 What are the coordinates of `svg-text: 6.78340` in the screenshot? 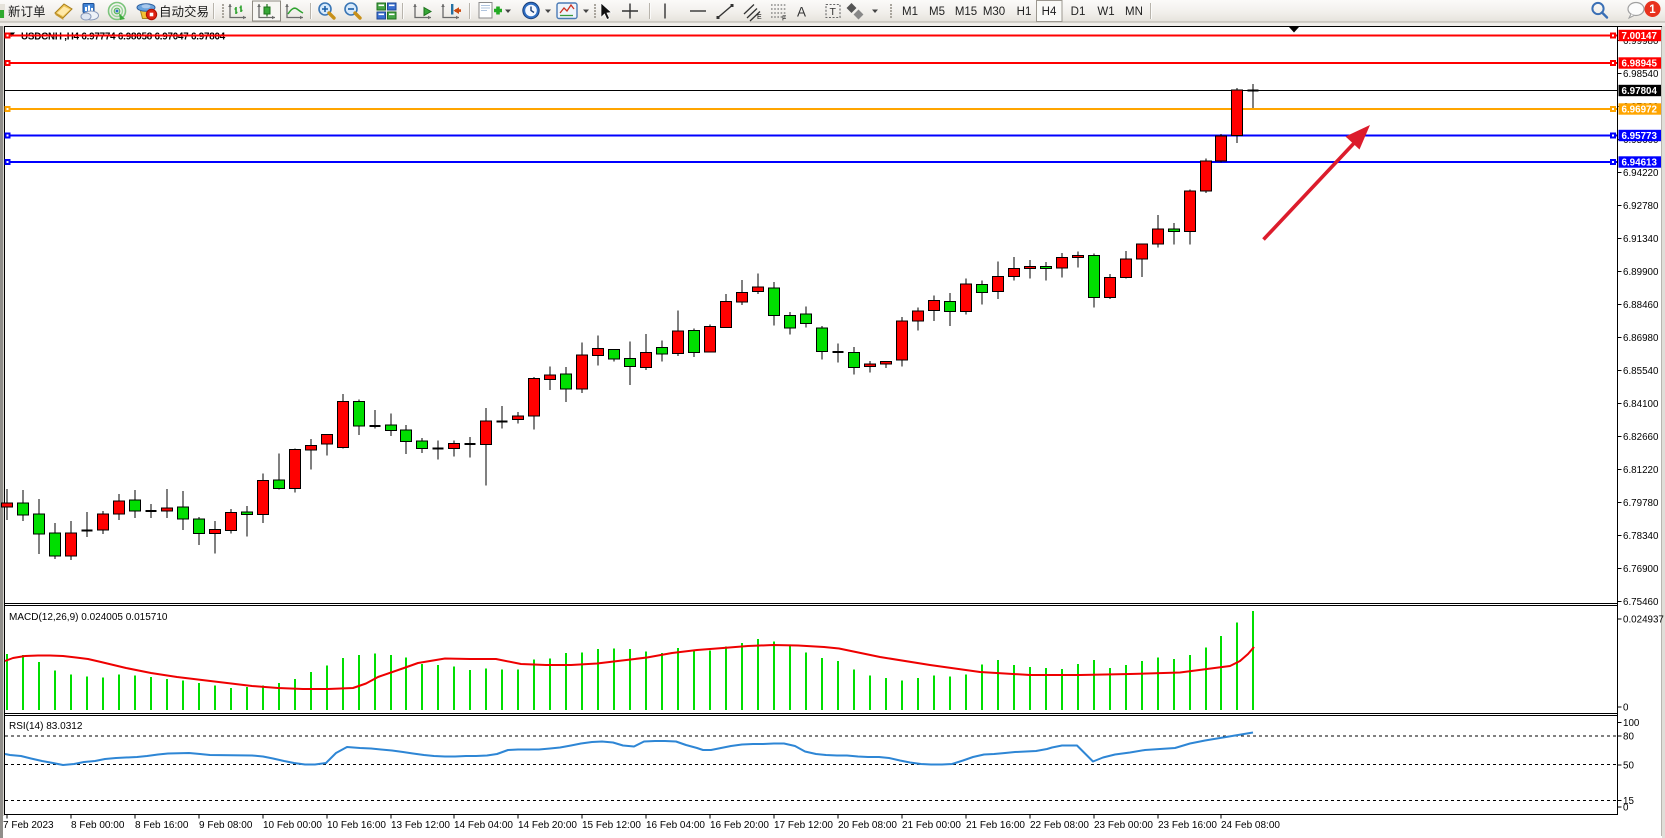 It's located at (1641, 536).